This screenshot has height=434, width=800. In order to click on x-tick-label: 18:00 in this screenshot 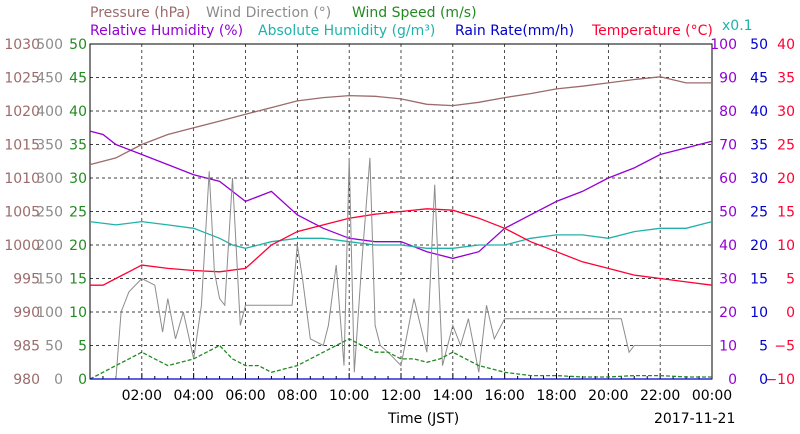, I will do `click(556, 396)`.